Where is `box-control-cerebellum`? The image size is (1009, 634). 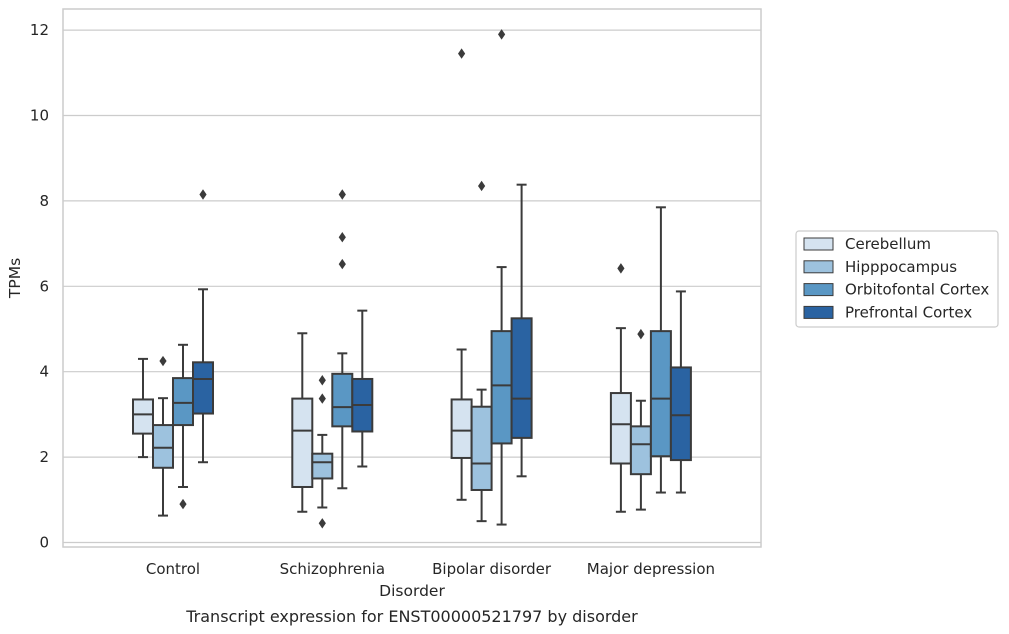 box-control-cerebellum is located at coordinates (143, 408).